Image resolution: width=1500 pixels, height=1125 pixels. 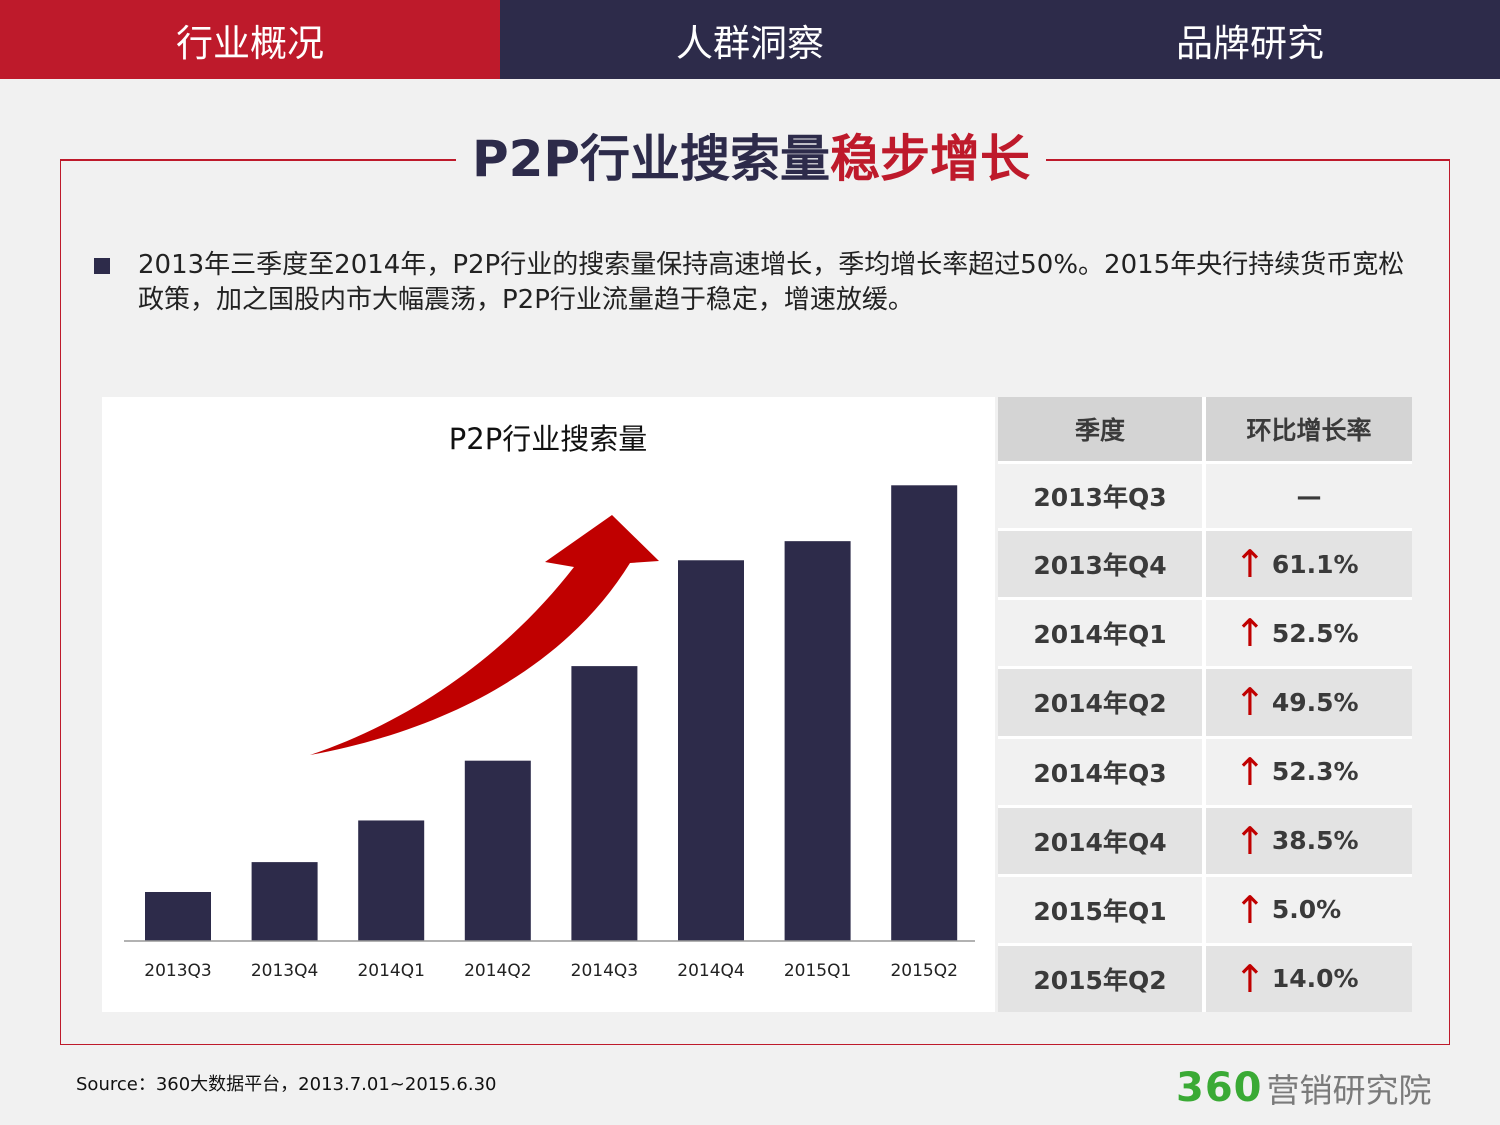 What do you see at coordinates (711, 750) in the screenshot?
I see `bar-2014Q4` at bounding box center [711, 750].